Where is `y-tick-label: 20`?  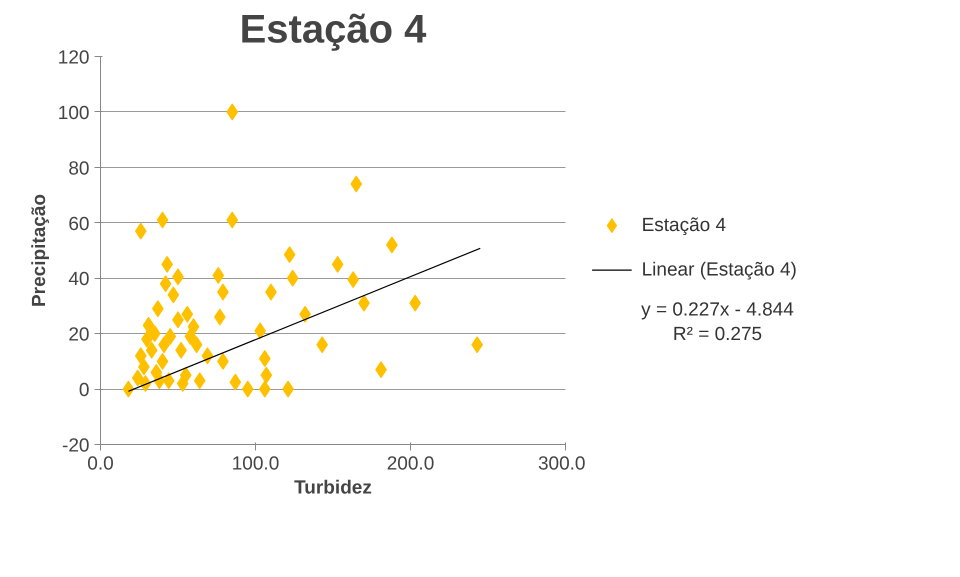 y-tick-label: 20 is located at coordinates (79, 335).